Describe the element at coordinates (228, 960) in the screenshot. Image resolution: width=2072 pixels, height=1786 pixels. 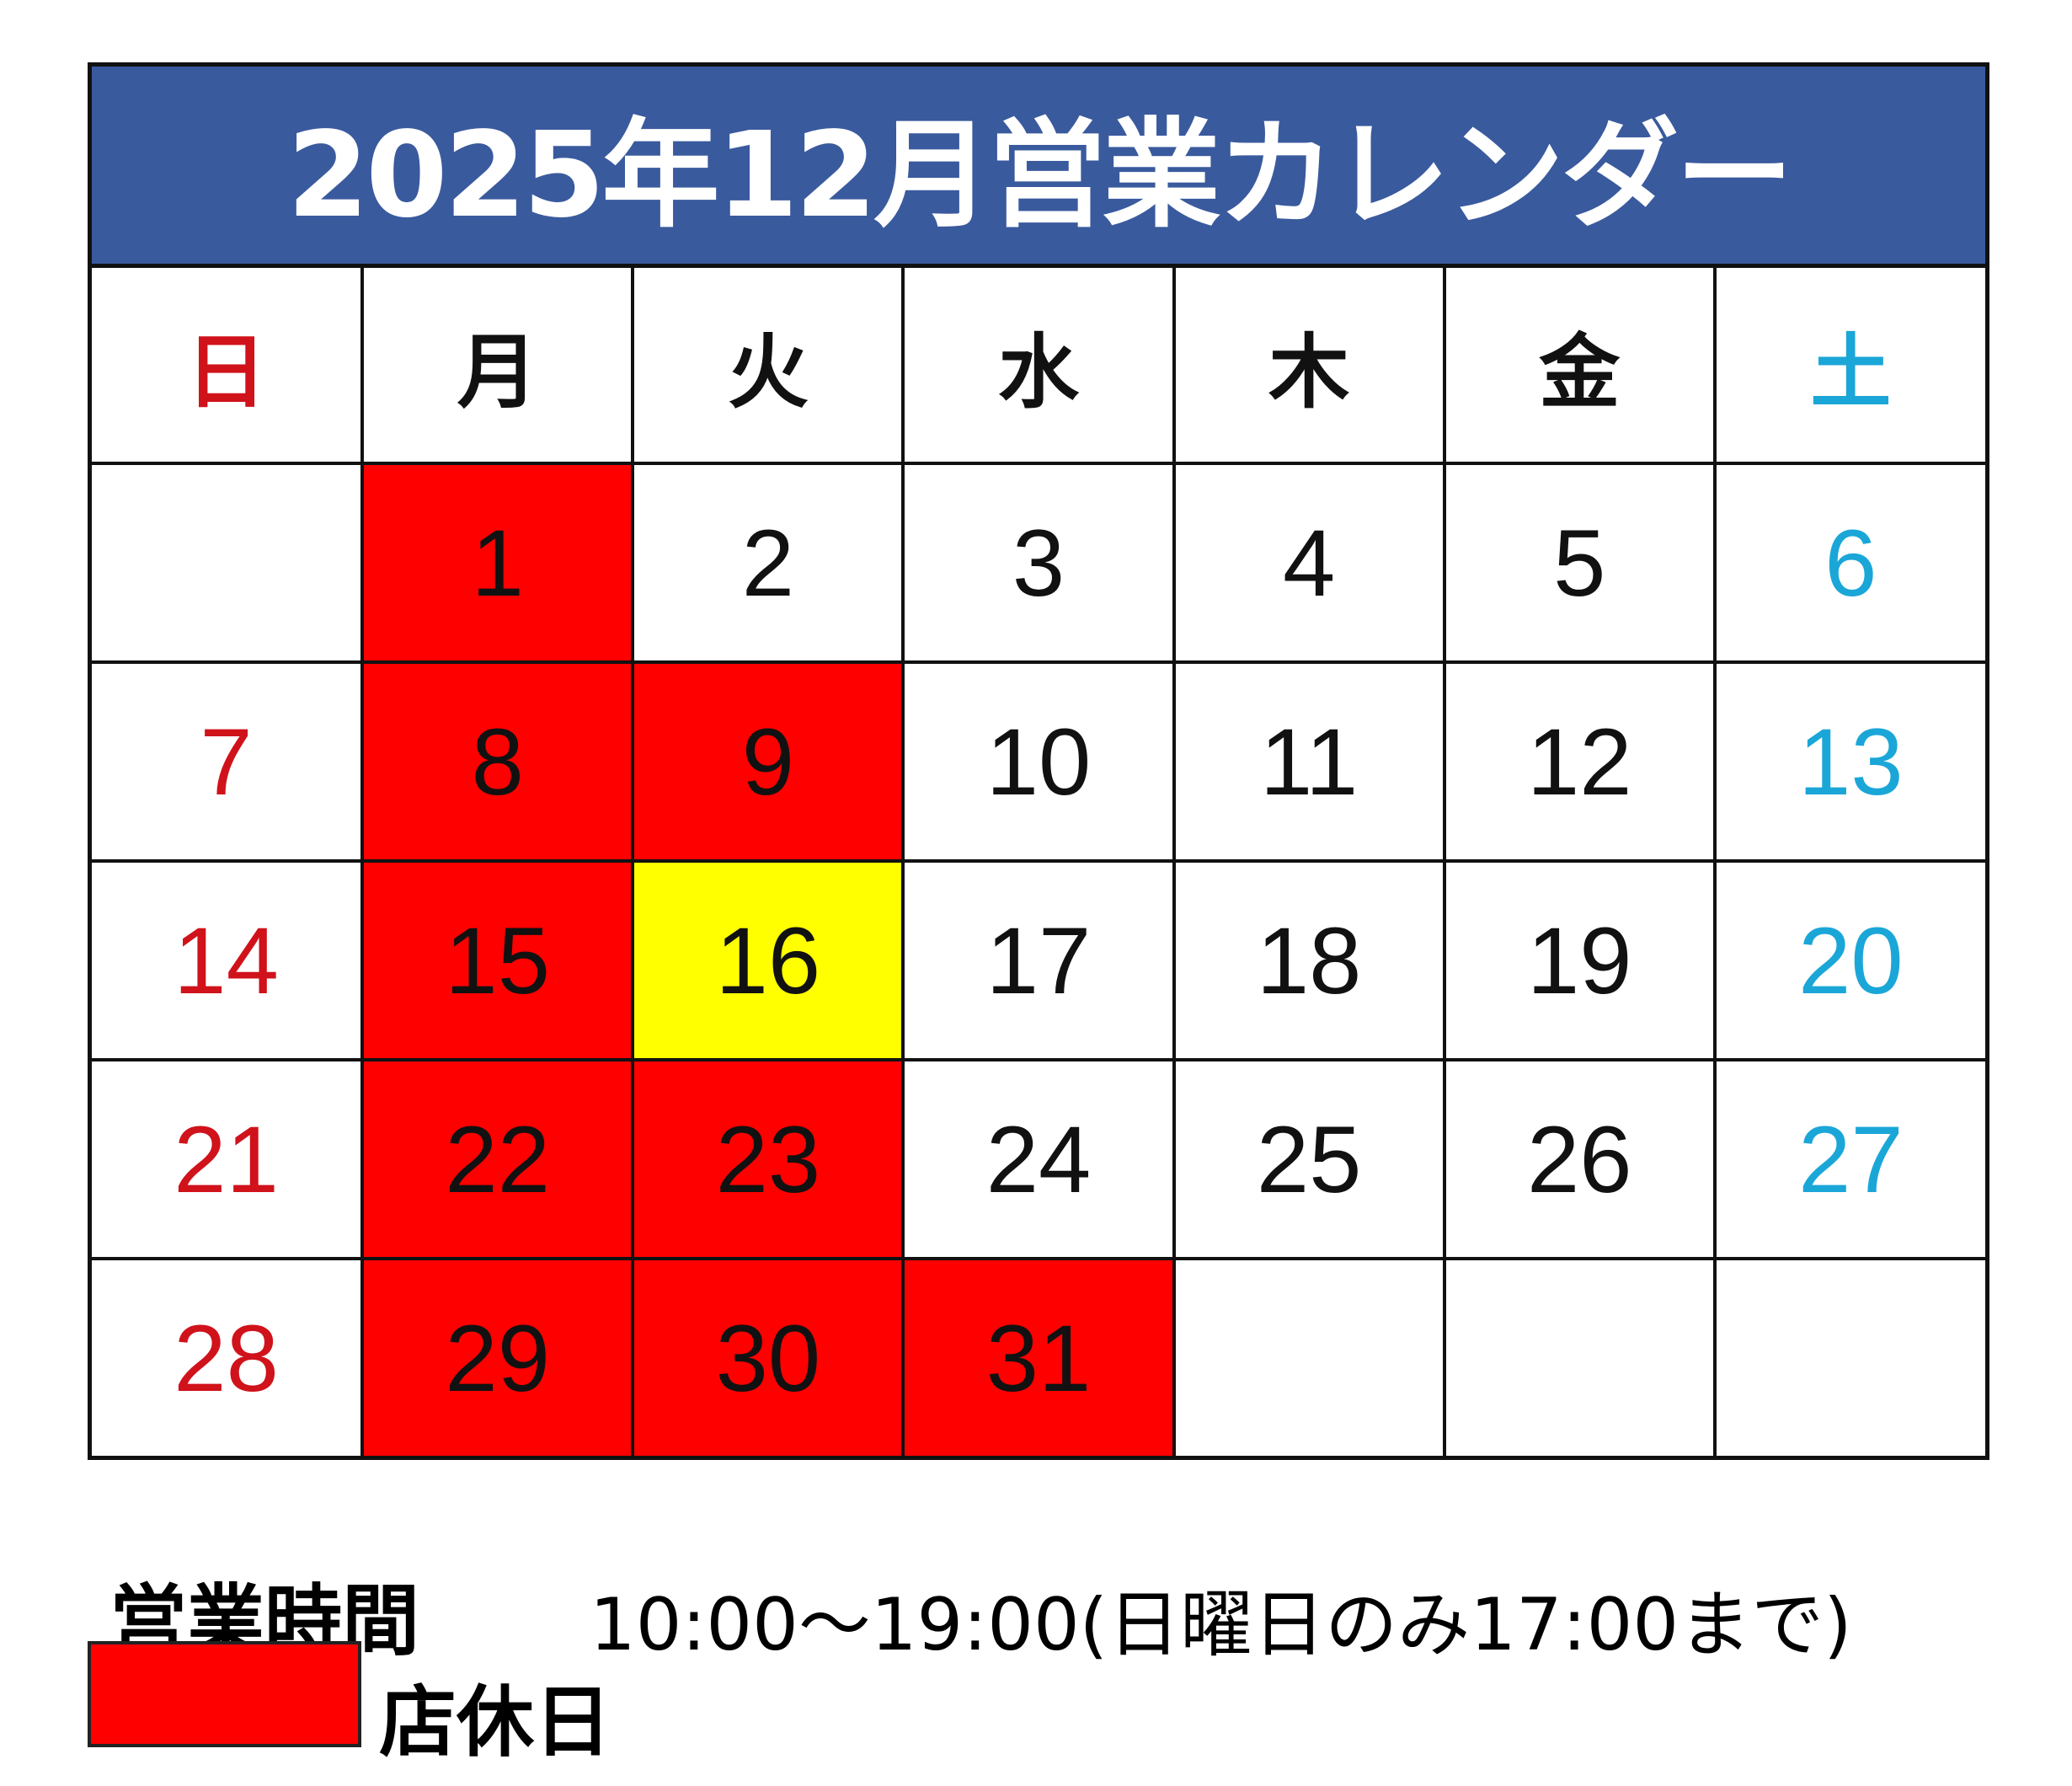
I see `day-cell-14: 14` at that location.